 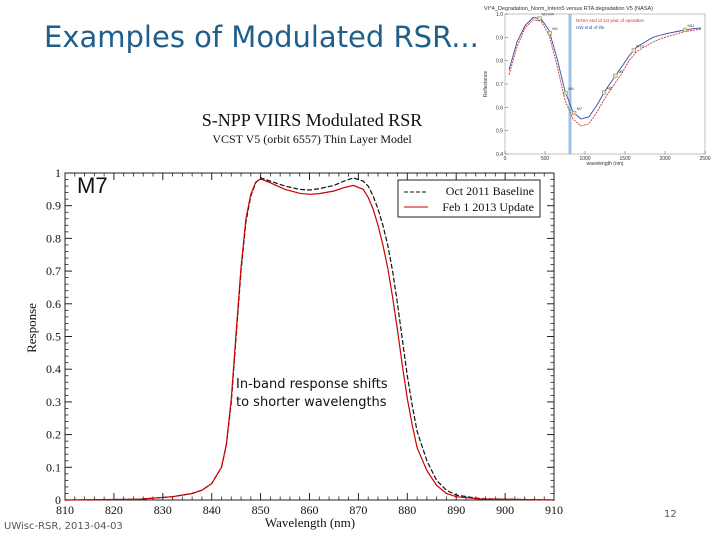 What do you see at coordinates (545, 159) in the screenshot?
I see `inset-x-tick-label: 500` at bounding box center [545, 159].